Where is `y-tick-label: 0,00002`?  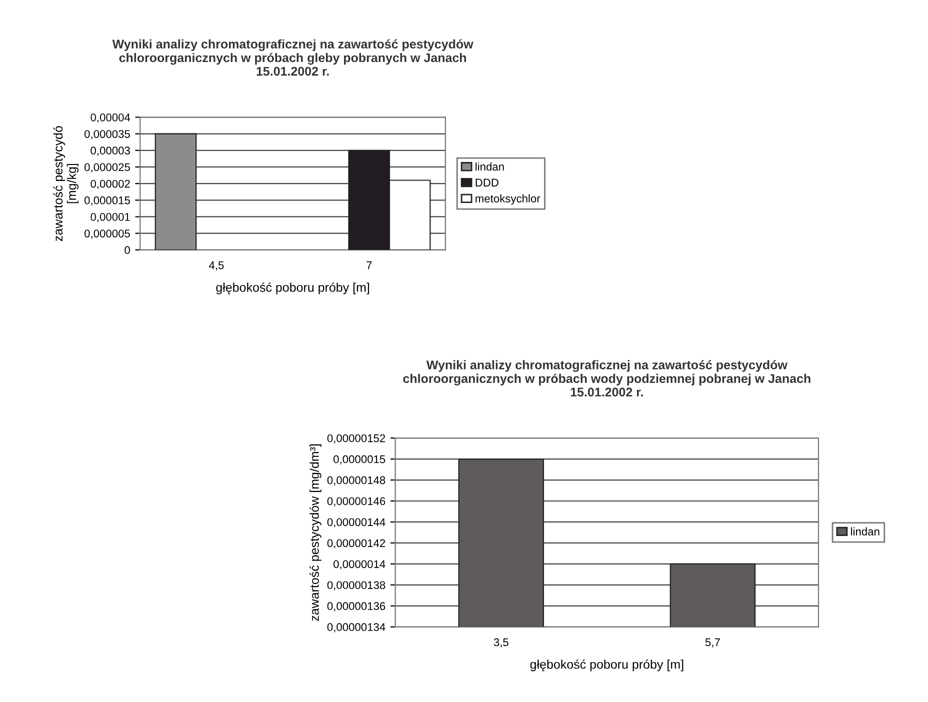 y-tick-label: 0,00002 is located at coordinates (110, 185).